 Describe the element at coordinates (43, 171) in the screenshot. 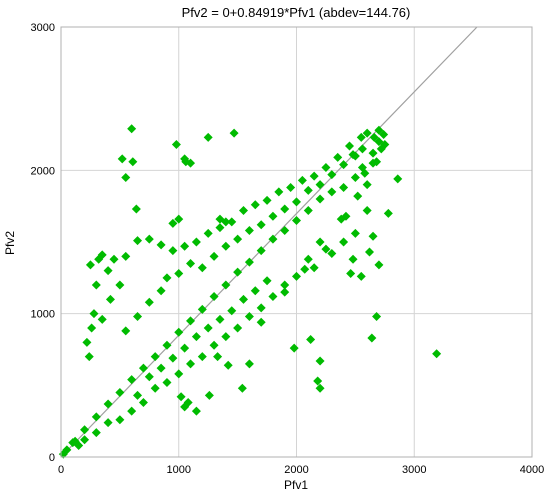

I see `y-tick-label: 2000` at that location.